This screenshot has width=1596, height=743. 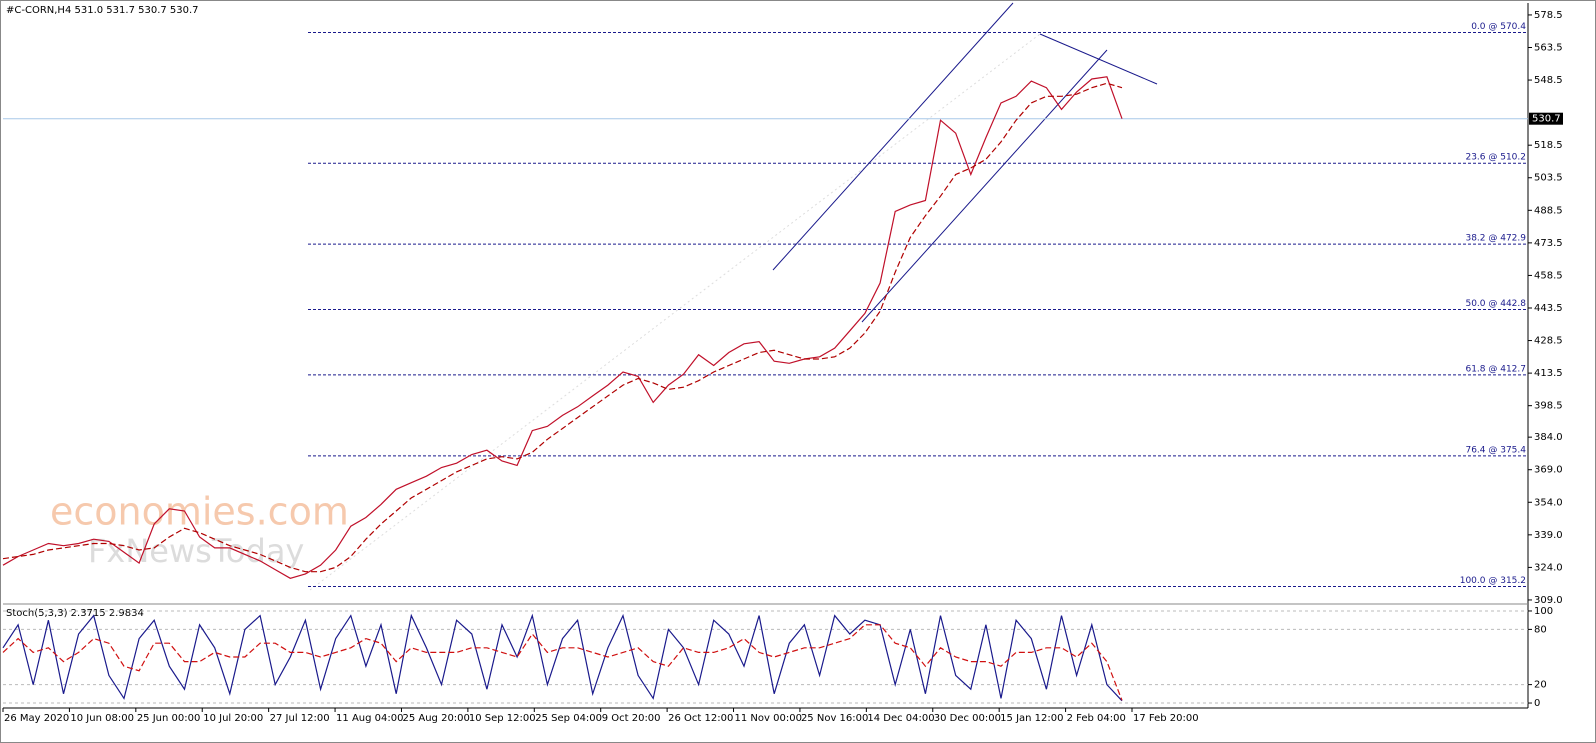 What do you see at coordinates (1031, 718) in the screenshot?
I see `x-tick-label: 15 Jan 12:00` at bounding box center [1031, 718].